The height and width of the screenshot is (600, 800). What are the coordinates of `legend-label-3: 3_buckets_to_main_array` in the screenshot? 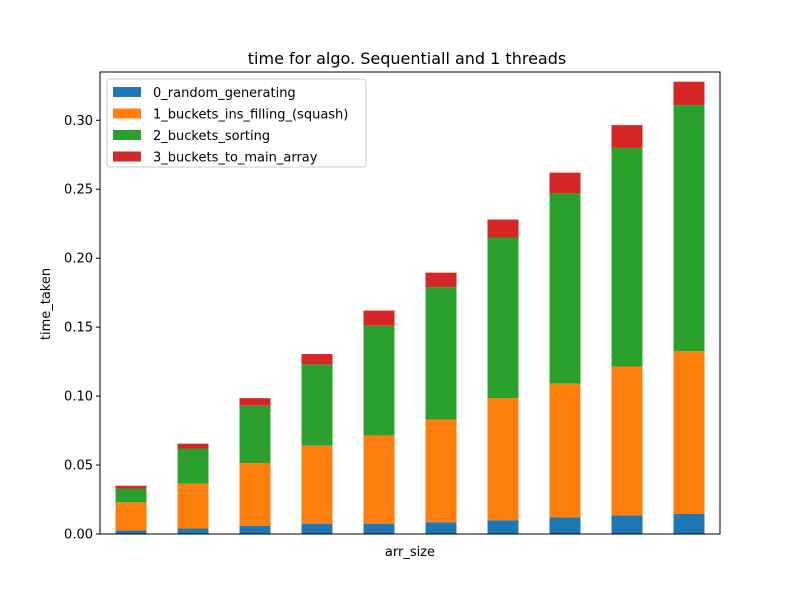 It's located at (235, 158).